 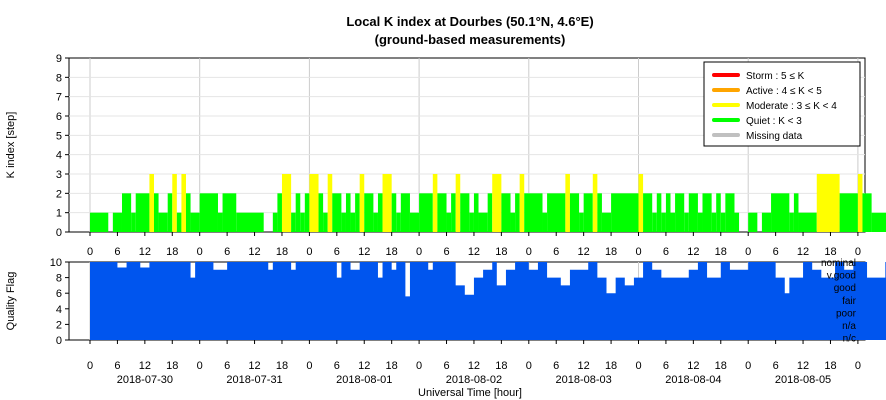 What do you see at coordinates (845, 288) in the screenshot?
I see `quality-label: good` at bounding box center [845, 288].